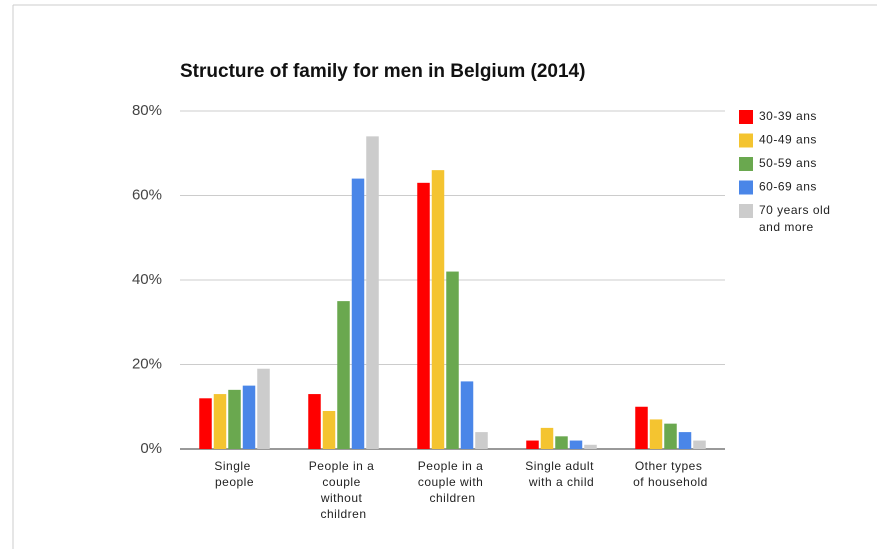 This screenshot has height=549, width=877. Describe the element at coordinates (343, 490) in the screenshot. I see `x-tick-label: People in a couple without children` at that location.